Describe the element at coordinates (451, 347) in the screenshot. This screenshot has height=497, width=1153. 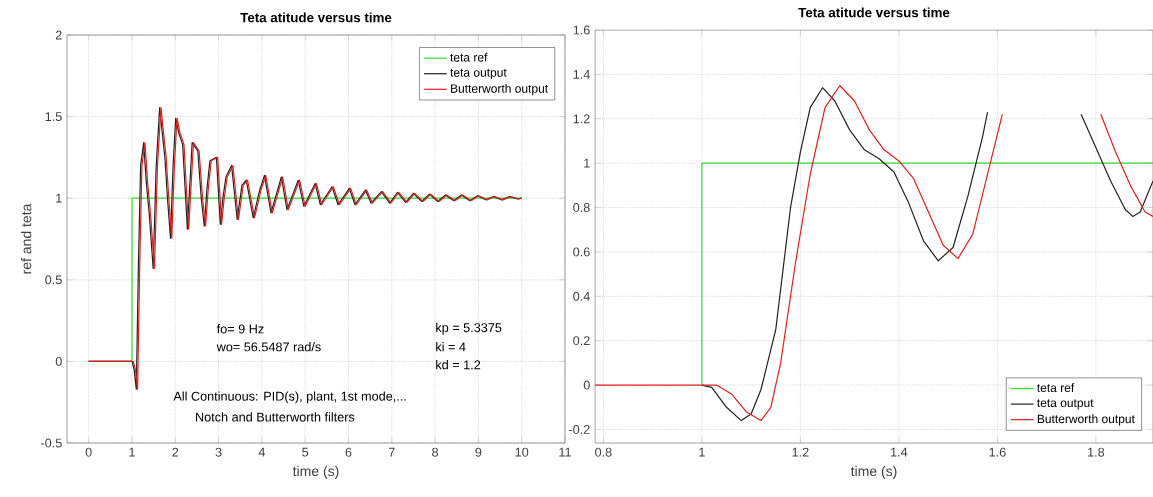
I see `annotation: ki = 4` at that location.